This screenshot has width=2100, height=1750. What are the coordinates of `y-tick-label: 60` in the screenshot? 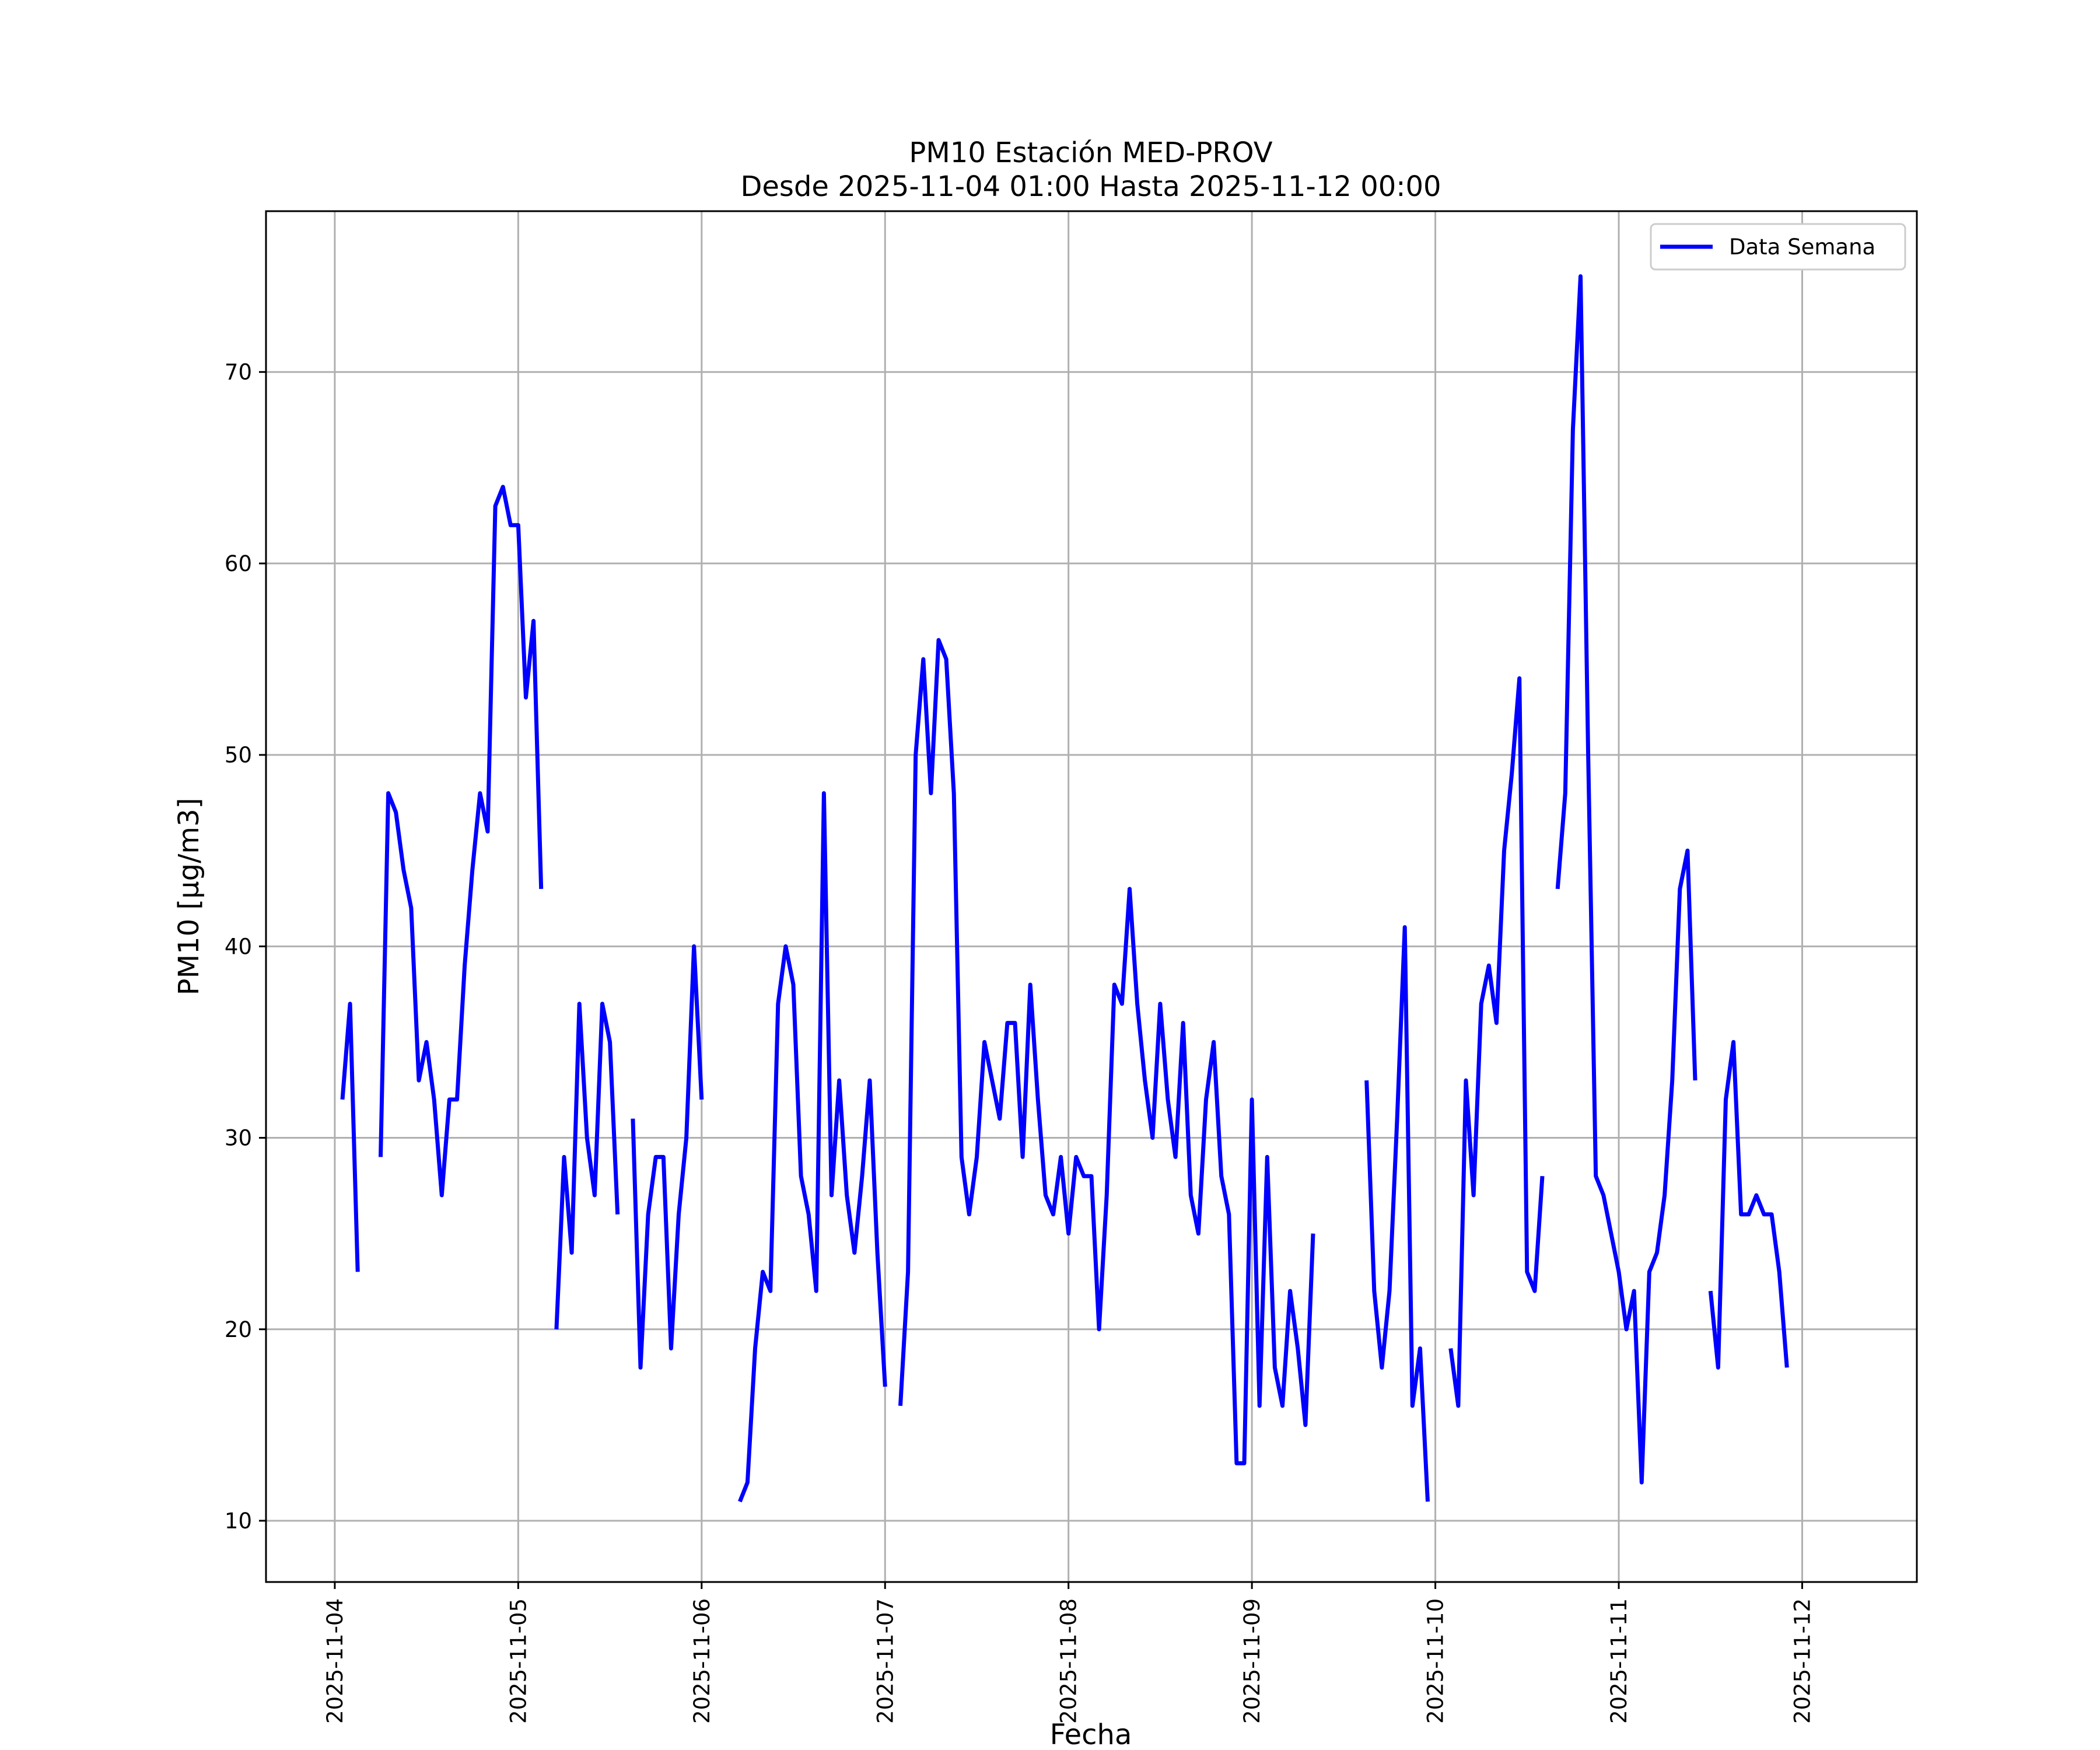 It's located at (238, 563).